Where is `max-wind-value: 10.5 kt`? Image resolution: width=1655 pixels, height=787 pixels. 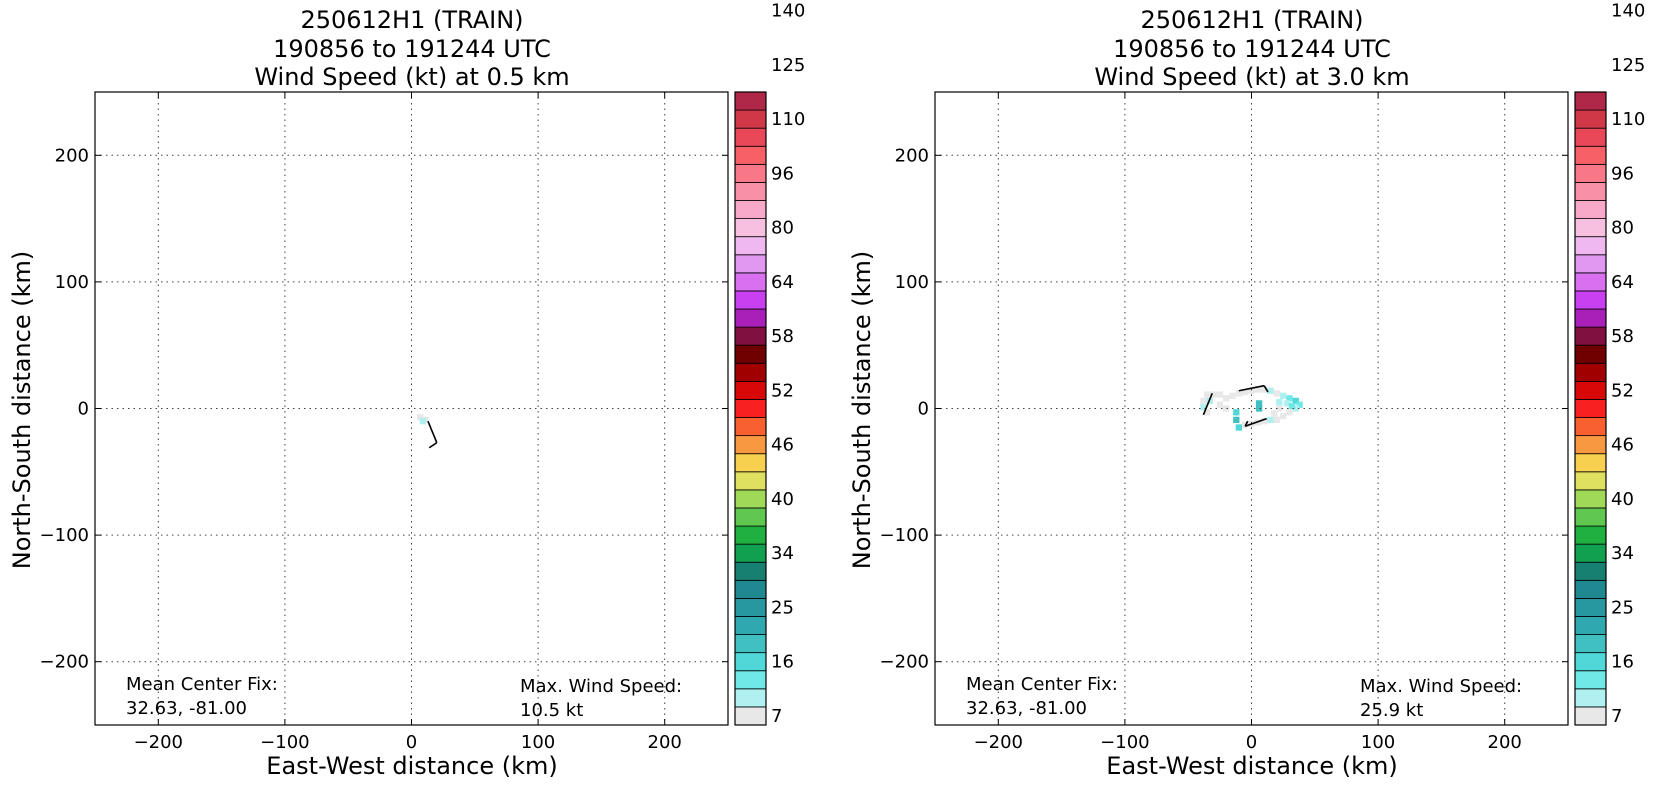 max-wind-value: 10.5 kt is located at coordinates (551, 710).